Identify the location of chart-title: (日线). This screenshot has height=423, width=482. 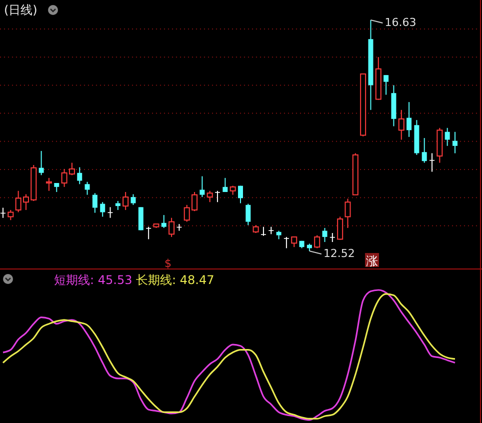
(21, 10).